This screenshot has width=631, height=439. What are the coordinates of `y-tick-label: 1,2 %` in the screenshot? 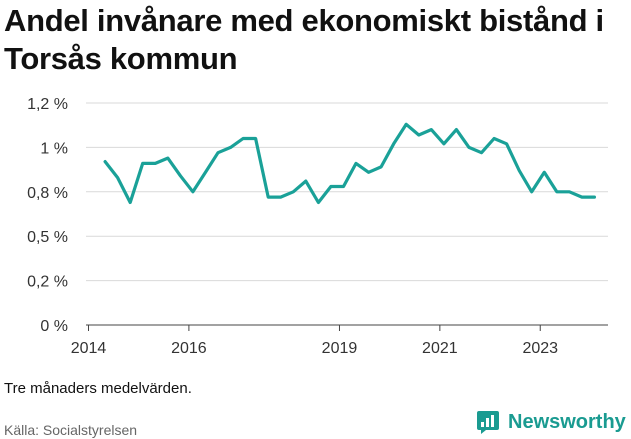 It's located at (47, 104).